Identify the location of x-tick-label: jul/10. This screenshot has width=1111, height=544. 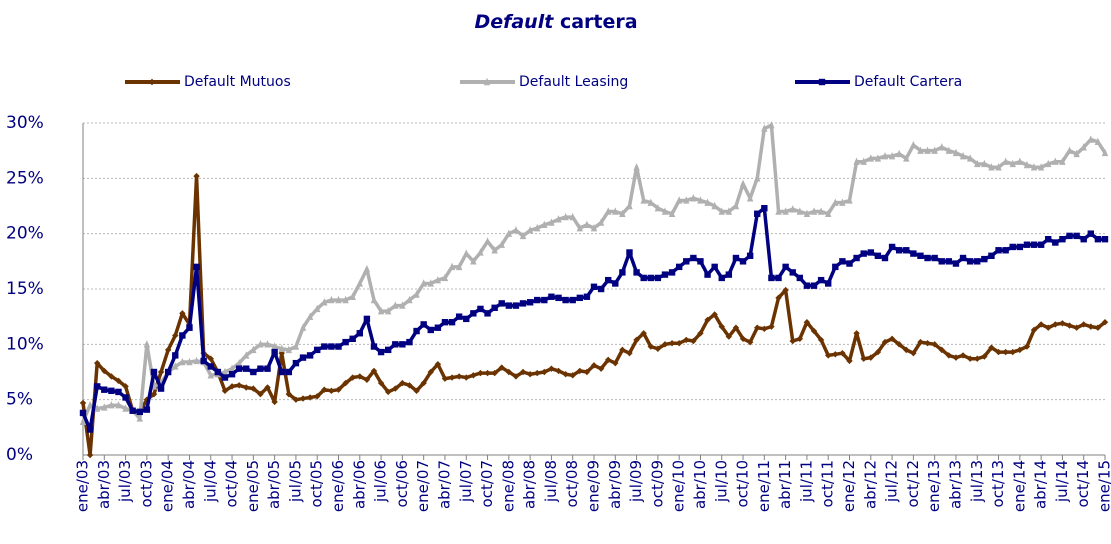
(721, 481).